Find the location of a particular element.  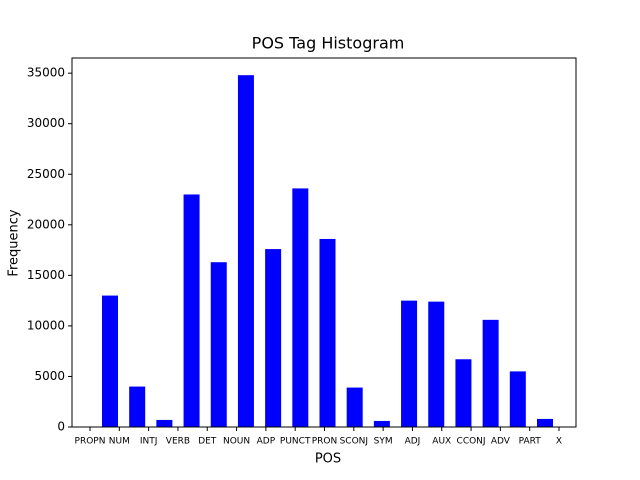

y-axis-label: Frequency is located at coordinates (14, 242).